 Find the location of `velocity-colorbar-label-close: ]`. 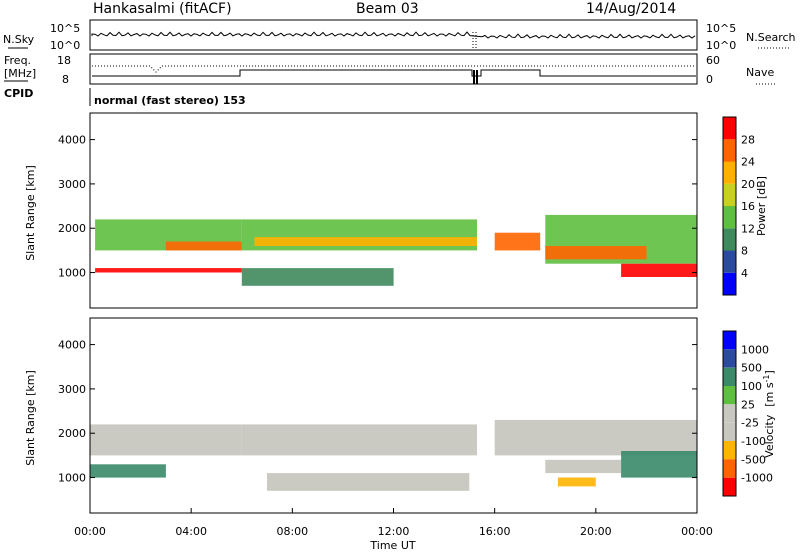

velocity-colorbar-label-close: ] is located at coordinates (769, 372).